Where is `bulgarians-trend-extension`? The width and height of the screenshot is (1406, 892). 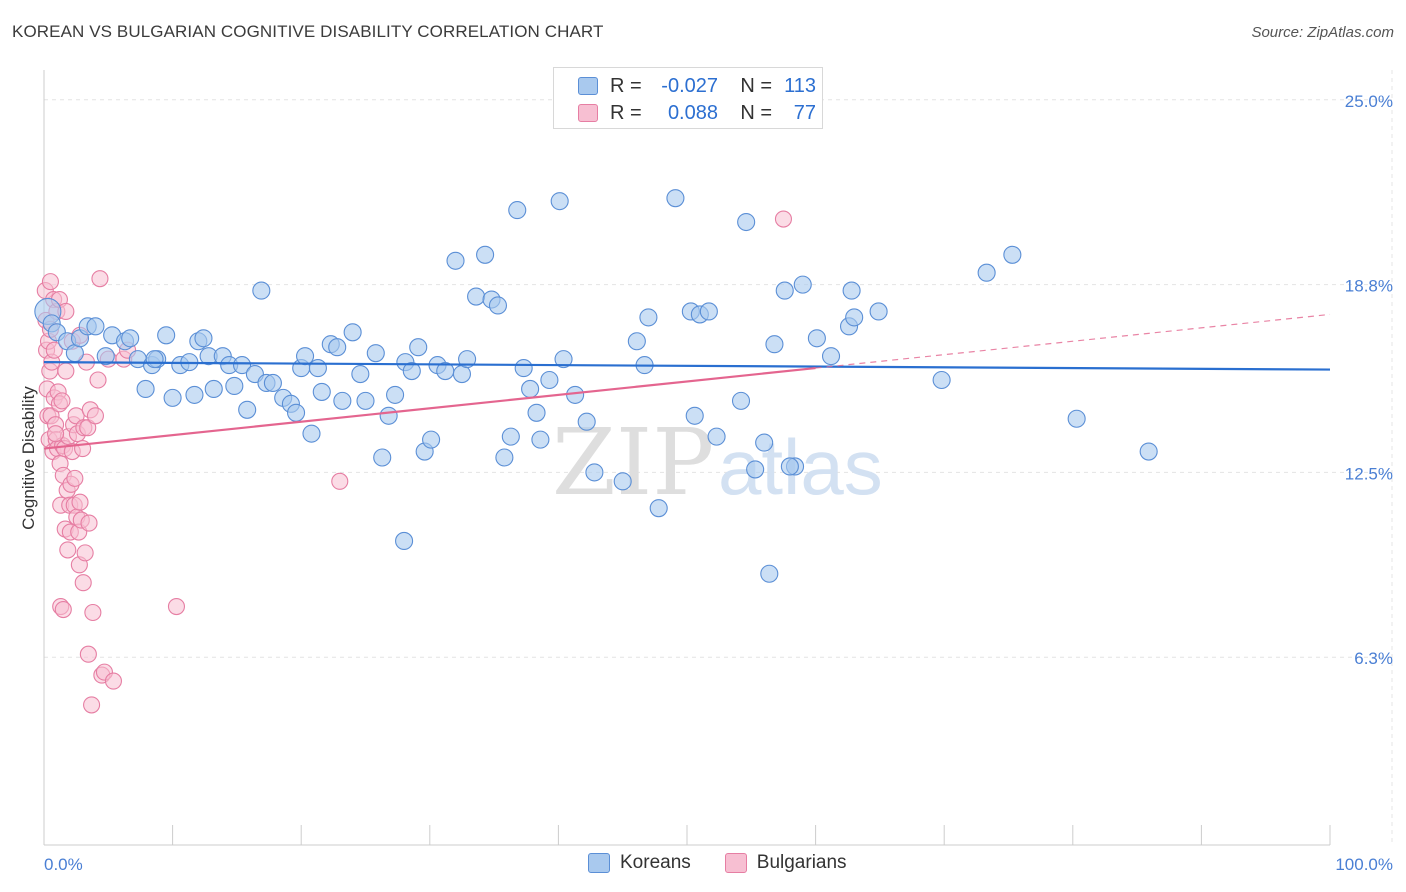 bulgarians-trend-extension is located at coordinates (1073, 341).